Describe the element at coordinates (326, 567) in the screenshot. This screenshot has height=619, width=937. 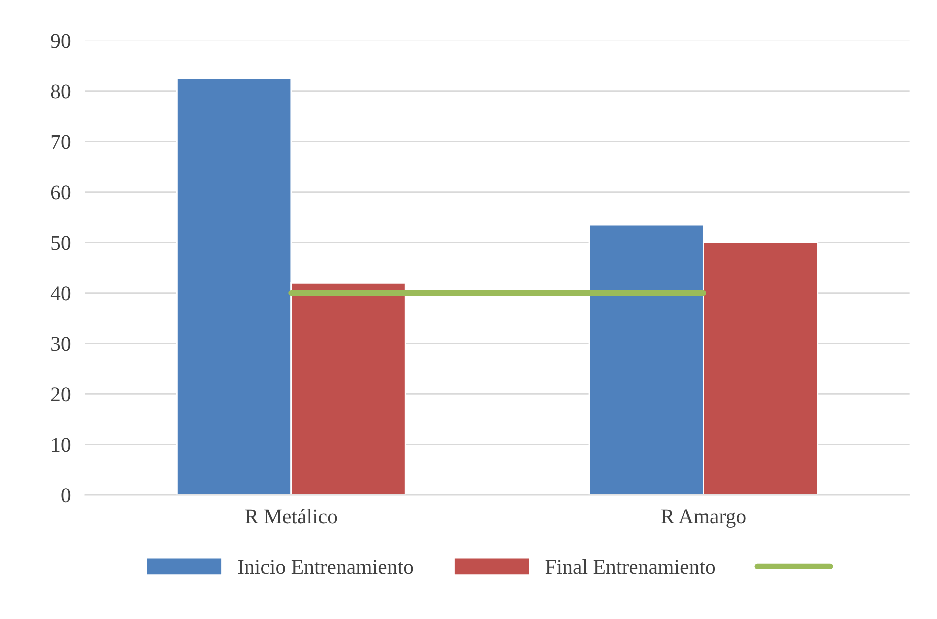
I see `legend-label: Inicio Entrenamiento` at that location.